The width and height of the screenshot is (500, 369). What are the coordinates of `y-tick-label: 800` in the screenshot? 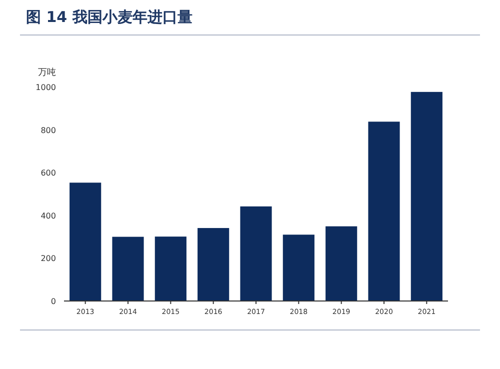 It's located at (48, 130).